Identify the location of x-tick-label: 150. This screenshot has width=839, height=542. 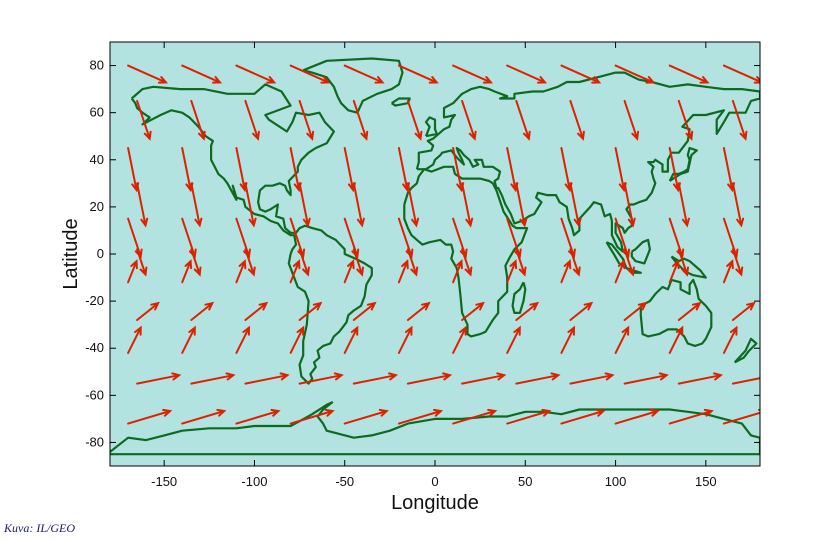
(706, 481).